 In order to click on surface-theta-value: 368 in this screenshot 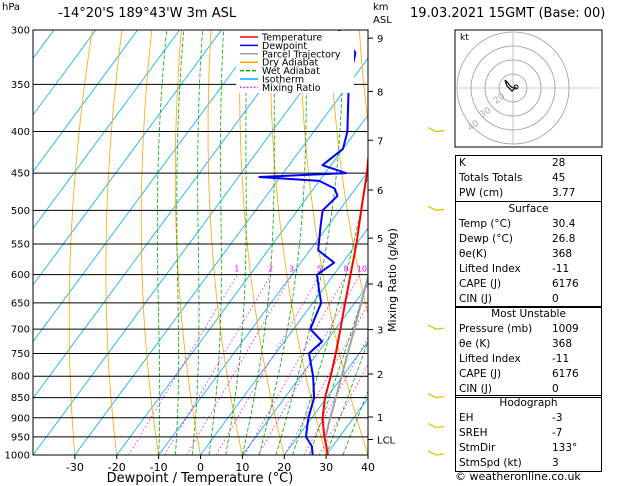, I will do `click(562, 254)`.